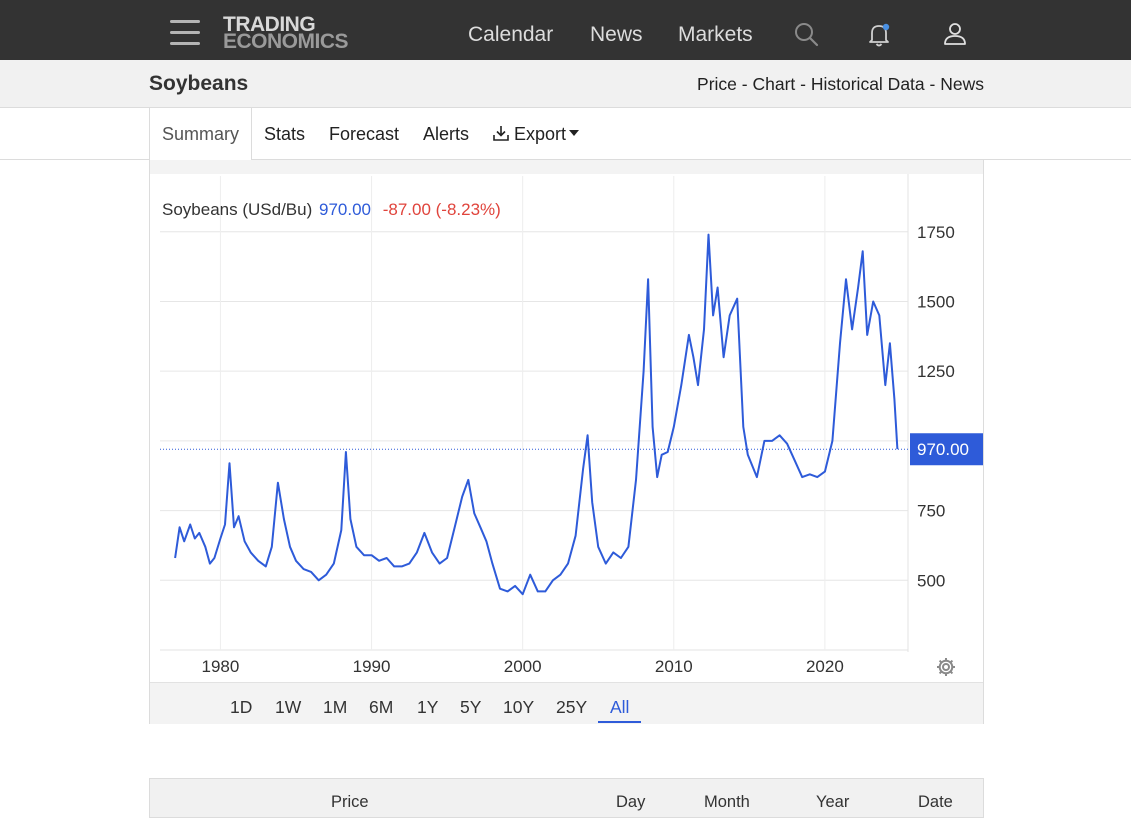  I want to click on tab-export: Export, so click(536, 134).